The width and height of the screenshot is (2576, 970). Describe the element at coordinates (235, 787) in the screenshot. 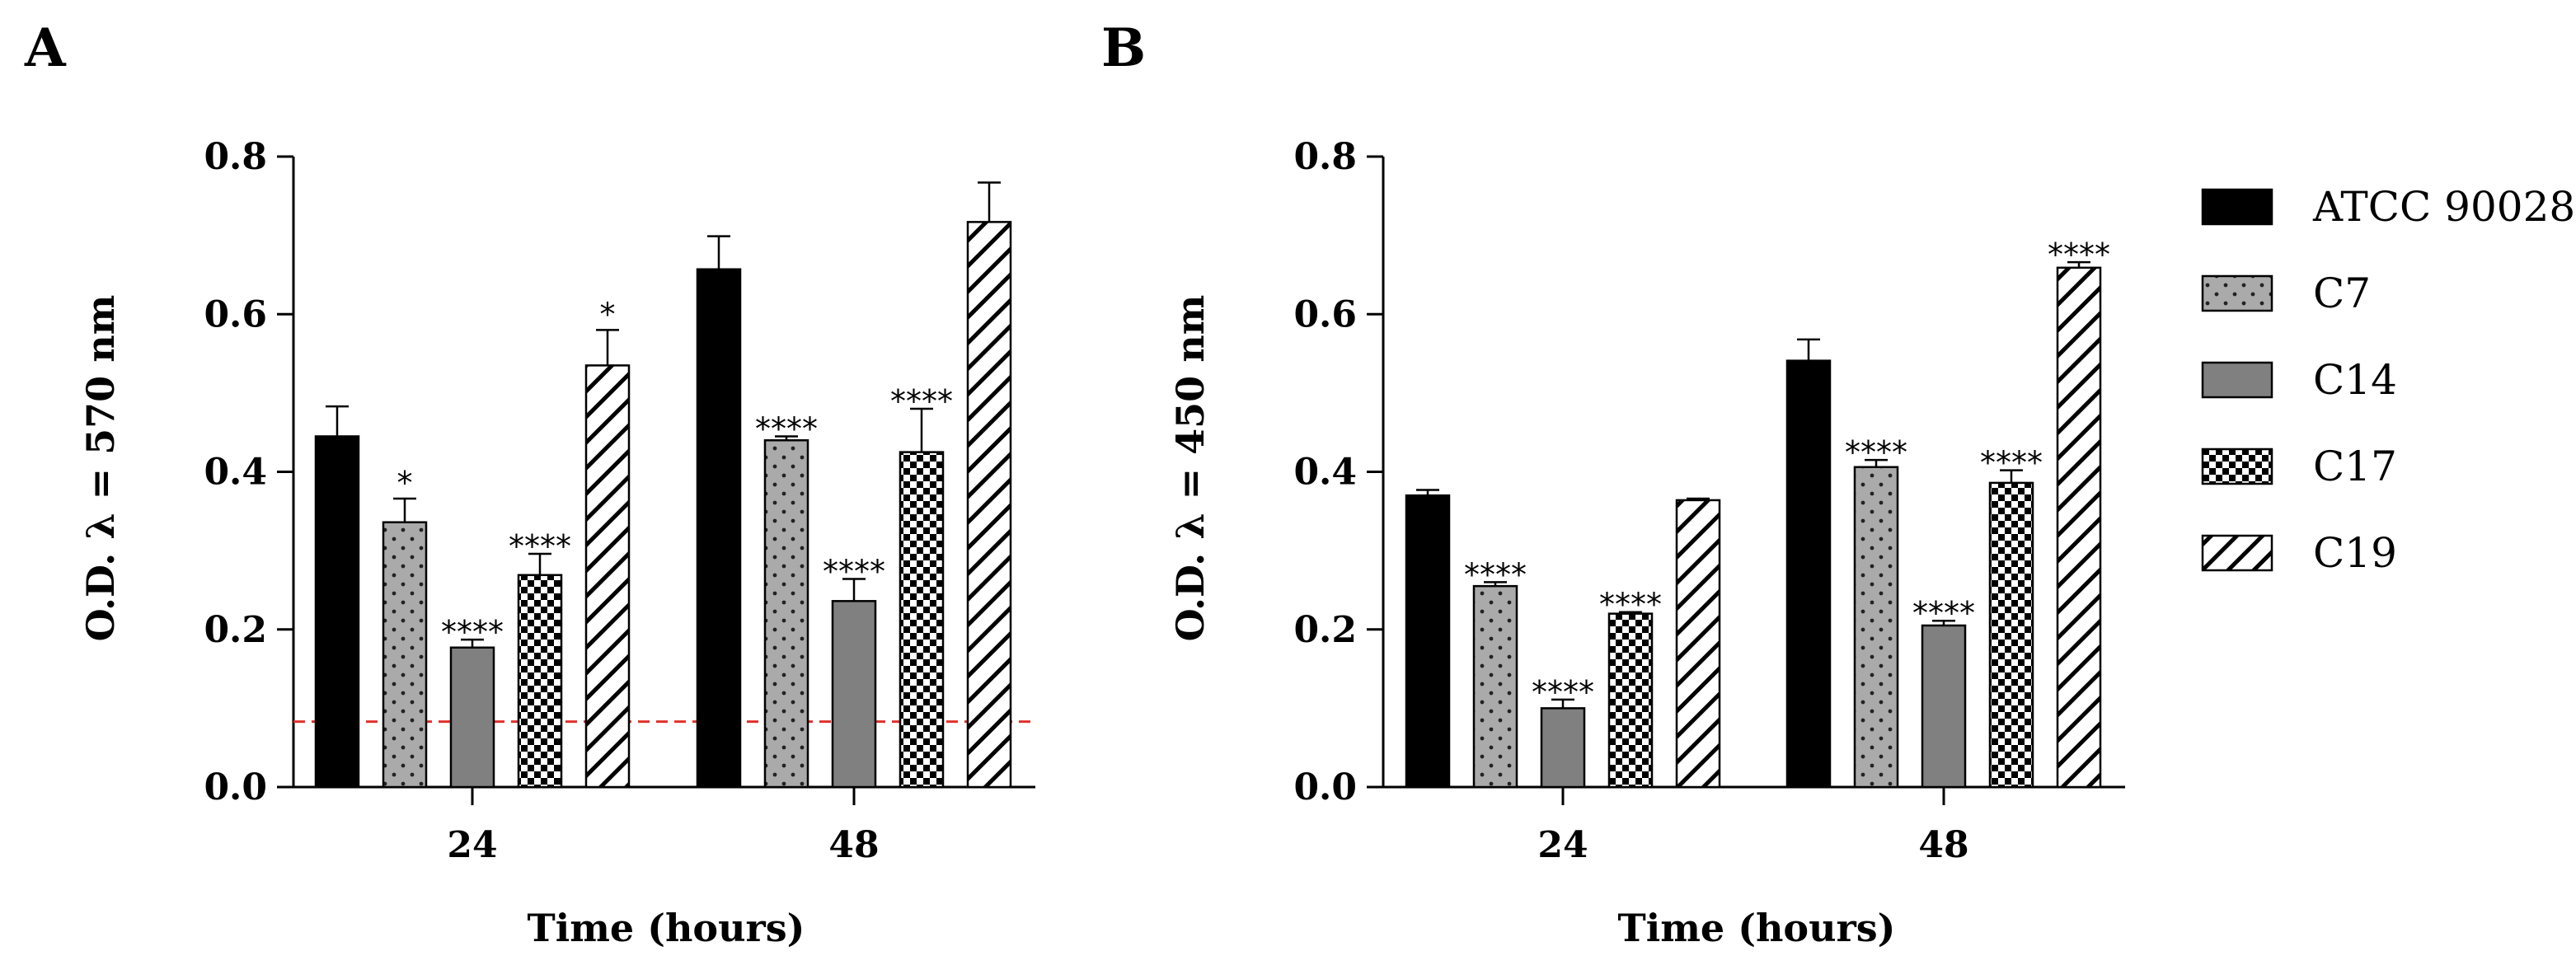

I see `y-tick-label-a: 0.0` at that location.